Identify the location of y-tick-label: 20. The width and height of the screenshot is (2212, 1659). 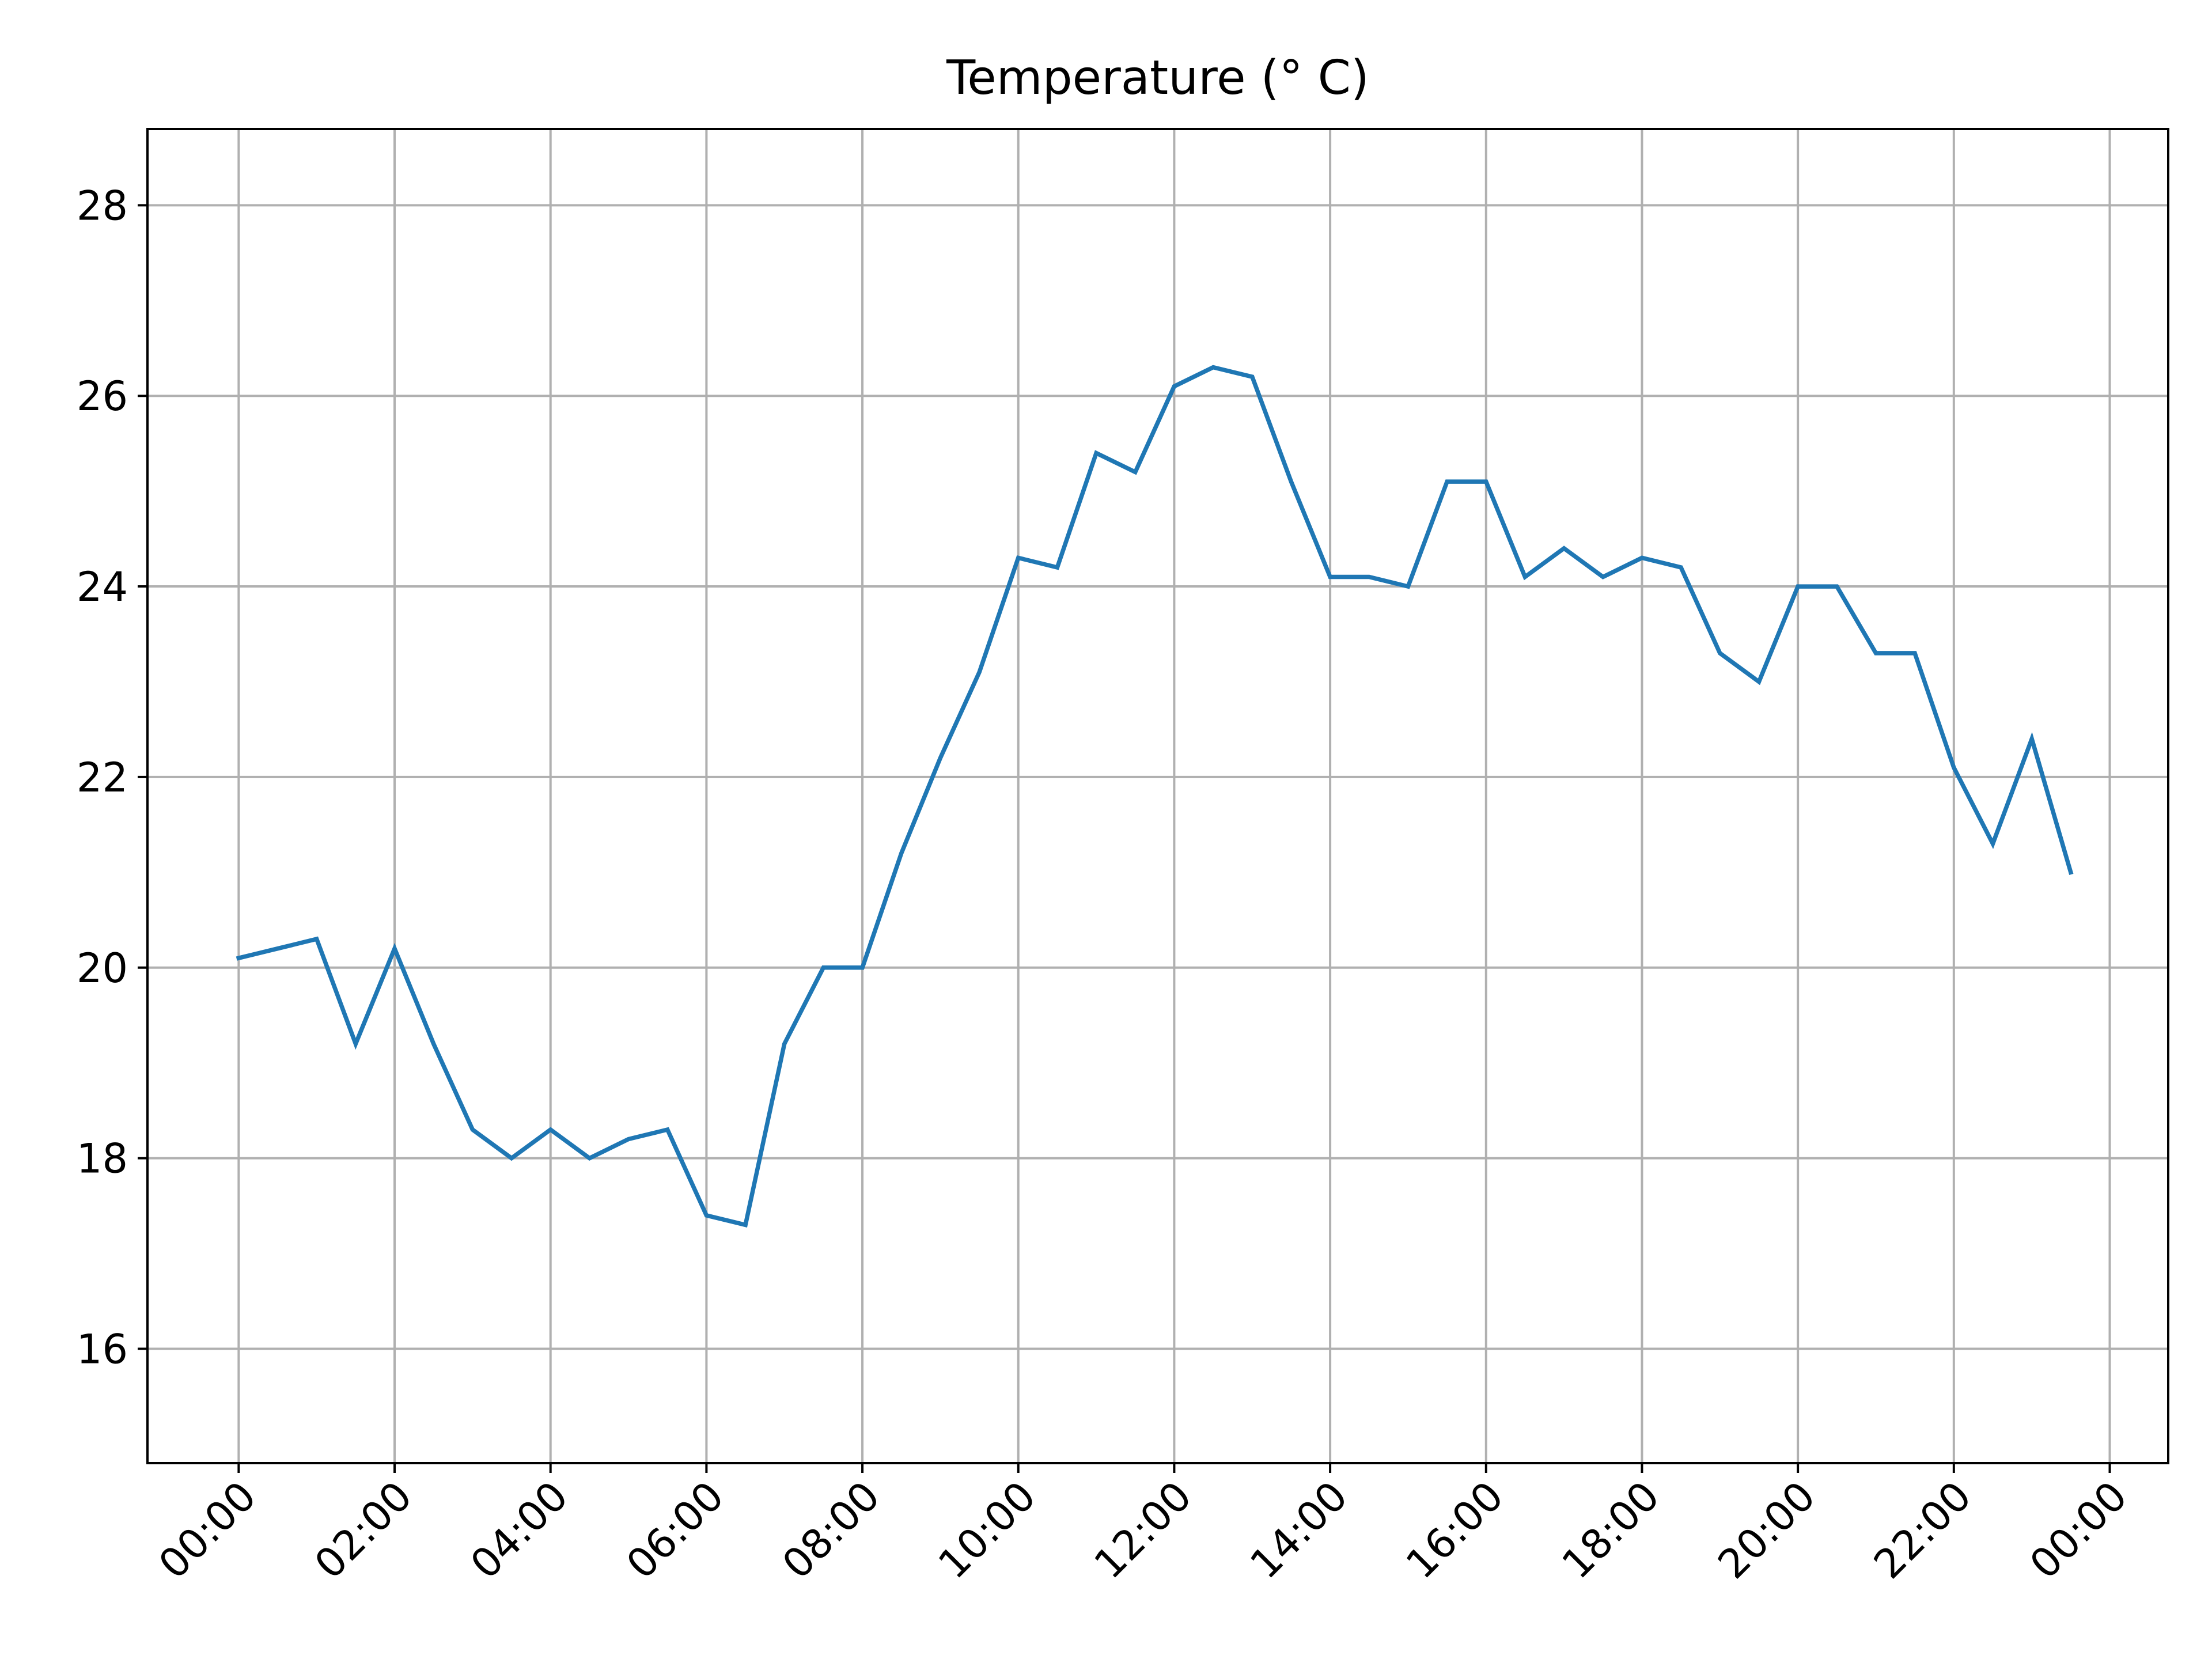
(102, 968).